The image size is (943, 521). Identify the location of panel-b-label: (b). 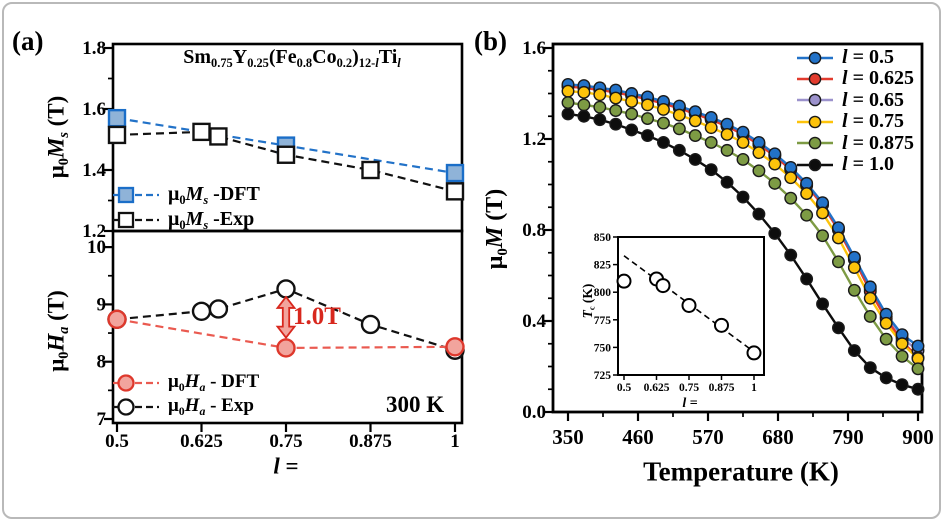
(490, 41).